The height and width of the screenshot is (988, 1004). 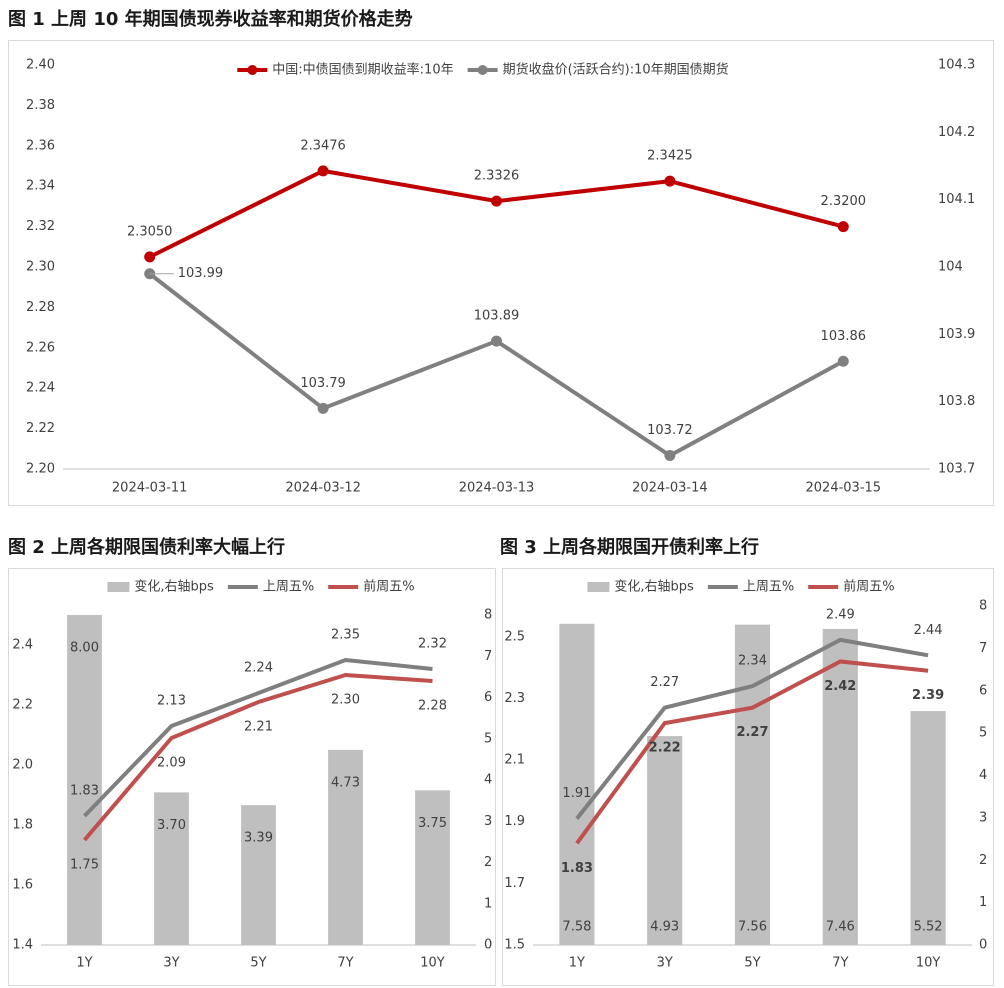 What do you see at coordinates (432, 644) in the screenshot?
I see `data-label: 2.32` at bounding box center [432, 644].